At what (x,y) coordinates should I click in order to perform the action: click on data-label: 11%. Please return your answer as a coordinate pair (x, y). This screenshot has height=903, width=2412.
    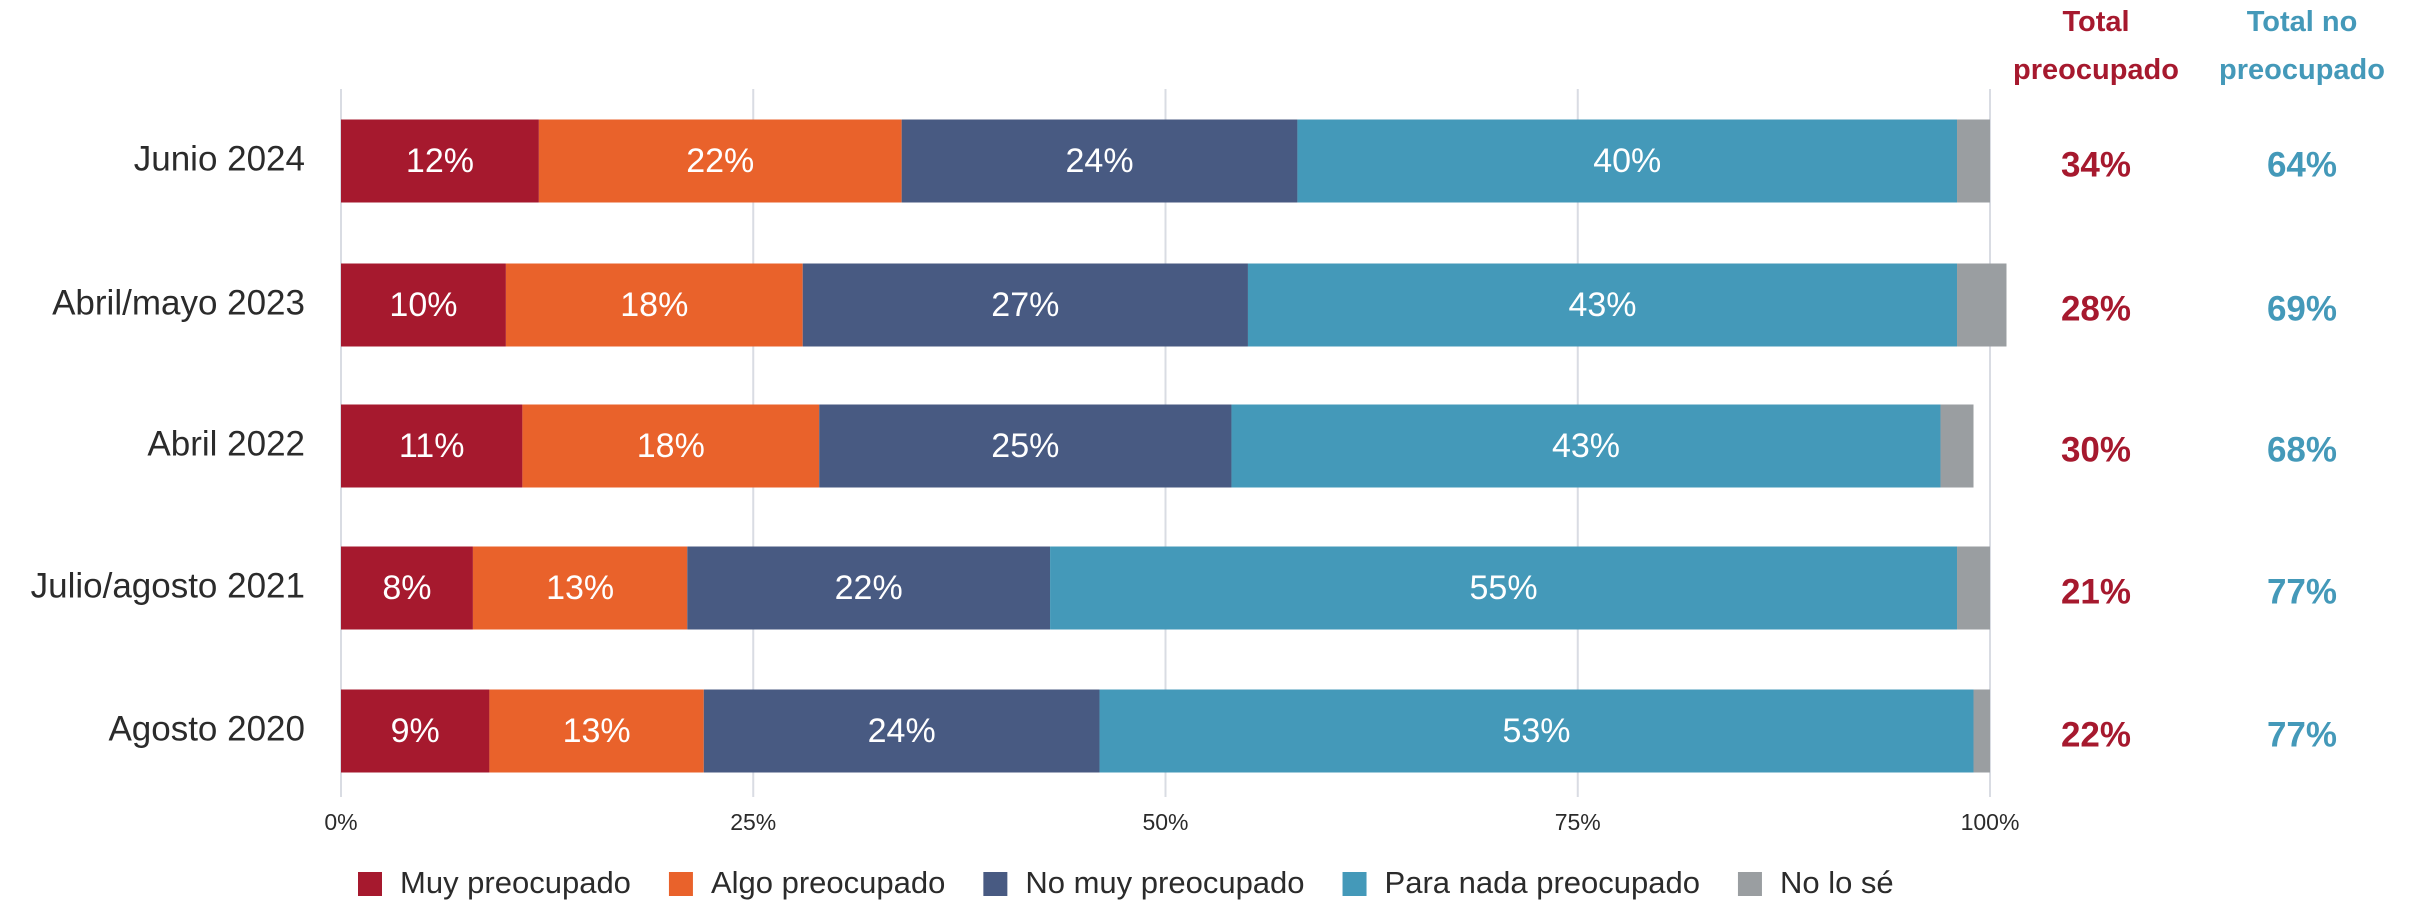
    Looking at the image, I should click on (432, 446).